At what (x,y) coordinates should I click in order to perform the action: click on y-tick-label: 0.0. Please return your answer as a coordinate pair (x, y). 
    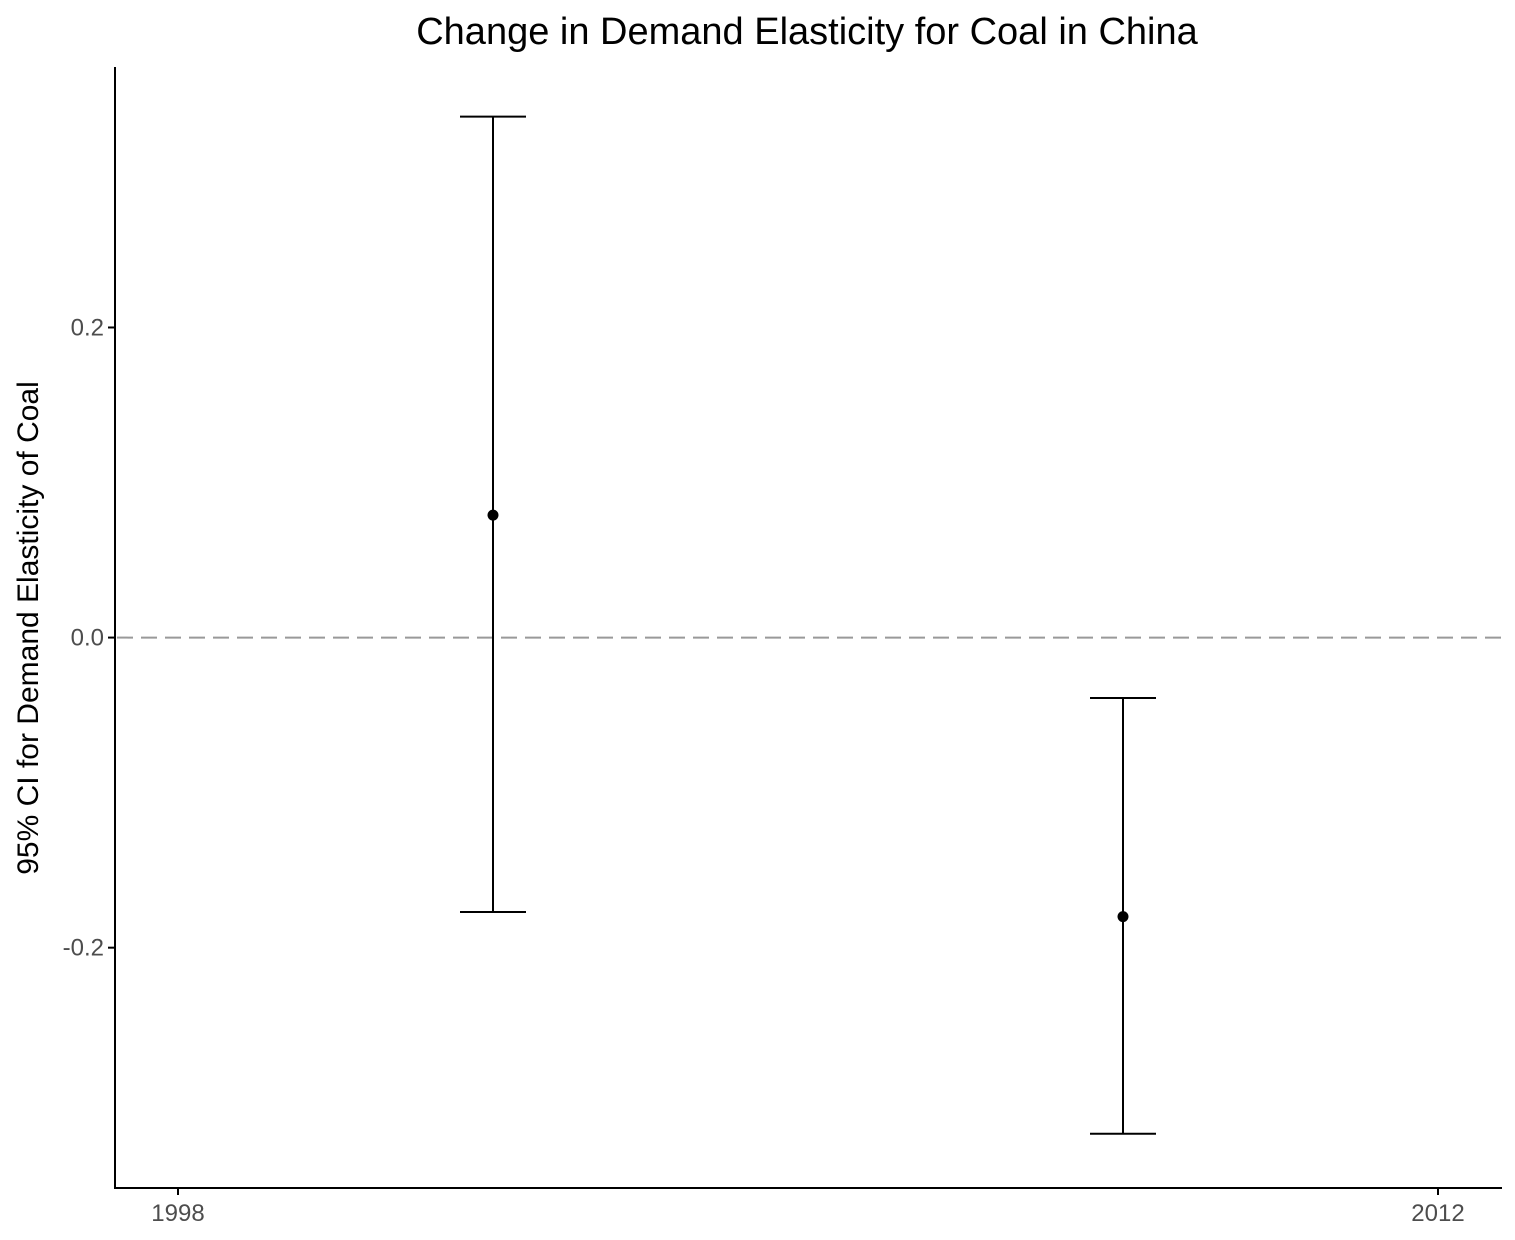
    Looking at the image, I should click on (87, 638).